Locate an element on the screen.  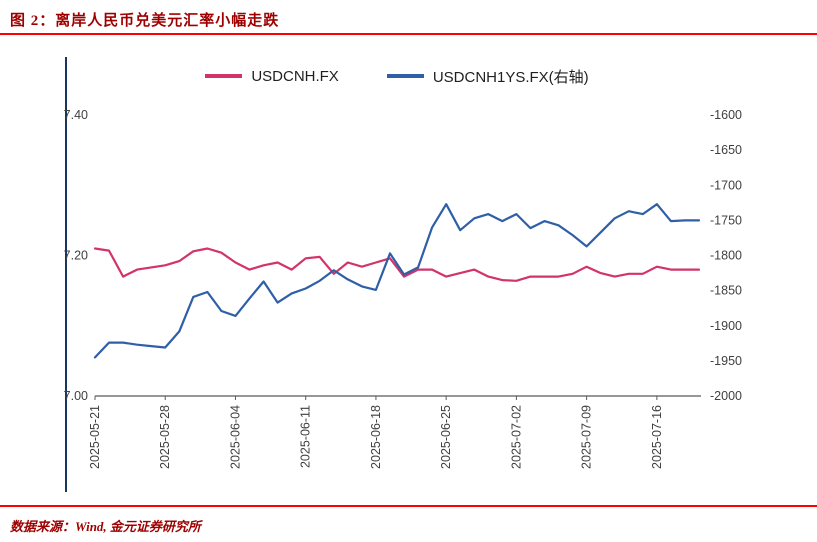
y-axis-left-label: 7.40 is located at coordinates (76, 115).